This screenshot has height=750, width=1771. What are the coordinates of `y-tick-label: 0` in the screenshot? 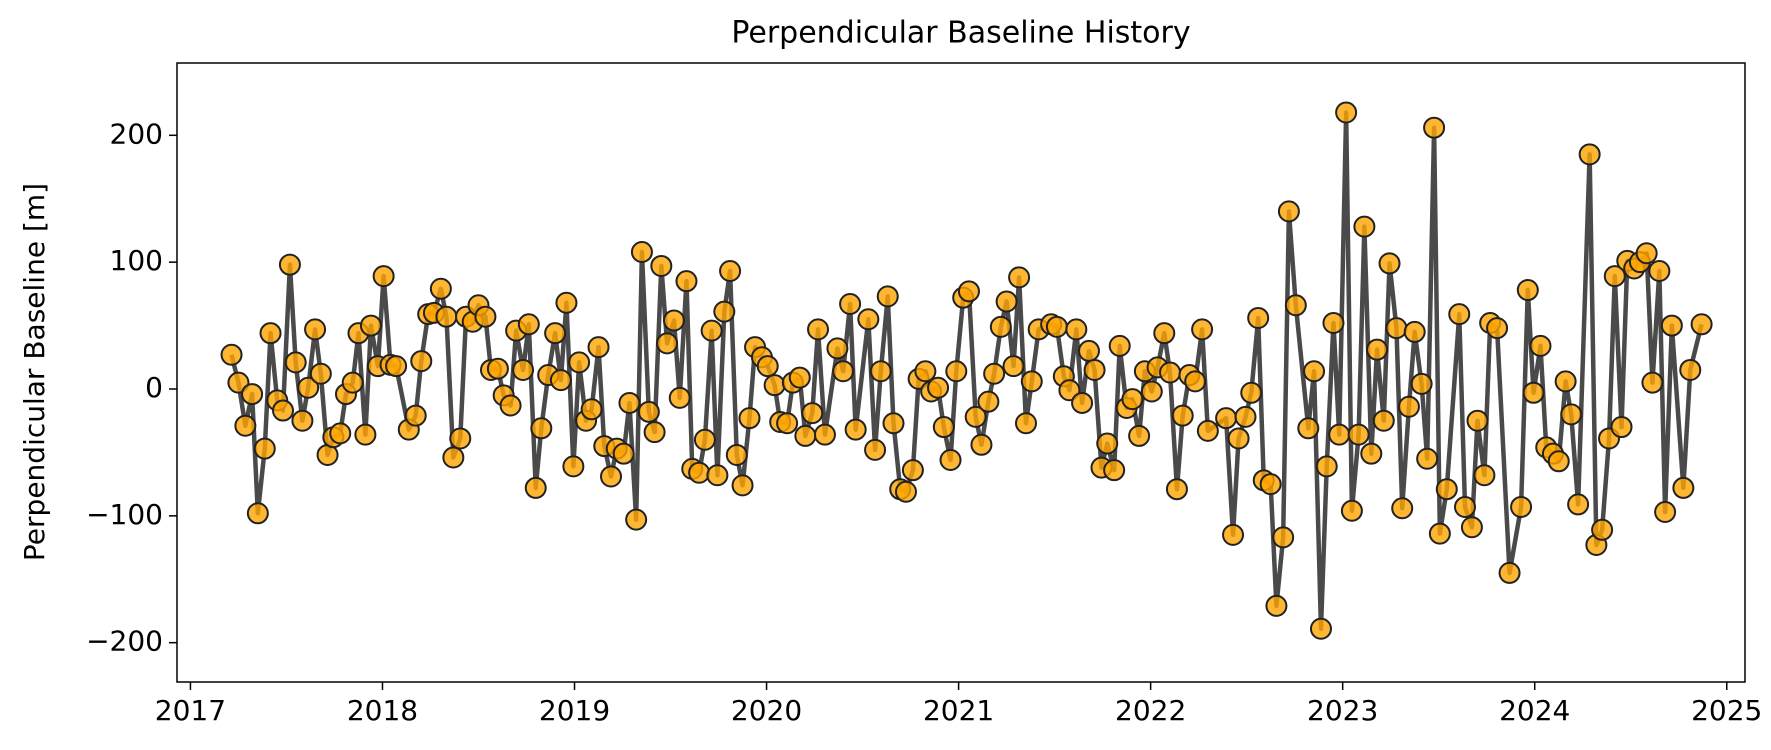 It's located at (154, 387).